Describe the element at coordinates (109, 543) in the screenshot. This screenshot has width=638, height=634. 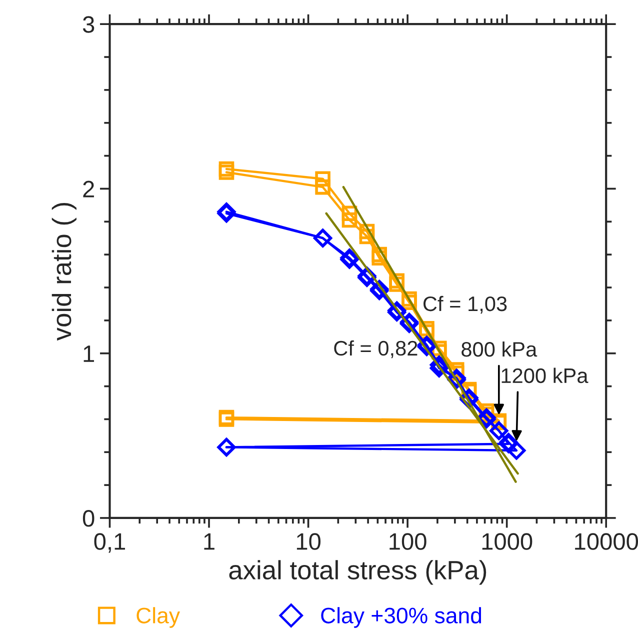
I see `x-tick-label: 0,1` at that location.